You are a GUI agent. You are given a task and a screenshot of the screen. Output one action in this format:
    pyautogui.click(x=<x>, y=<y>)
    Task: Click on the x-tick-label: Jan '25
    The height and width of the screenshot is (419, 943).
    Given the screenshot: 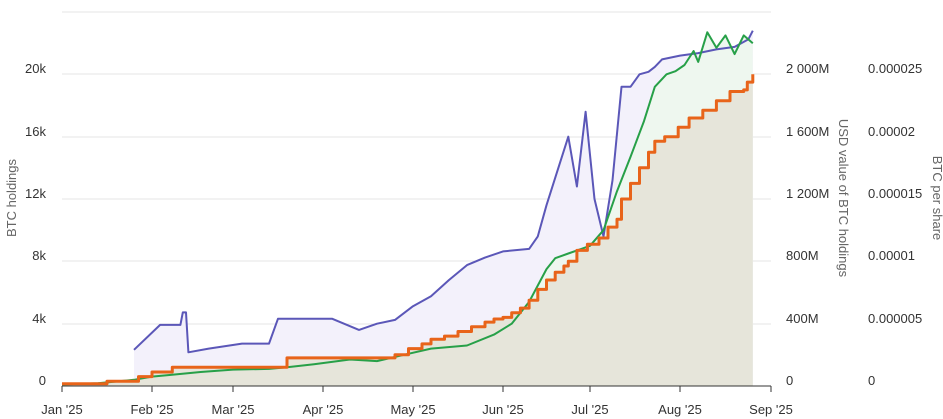 What is the action you would take?
    pyautogui.click(x=62, y=409)
    